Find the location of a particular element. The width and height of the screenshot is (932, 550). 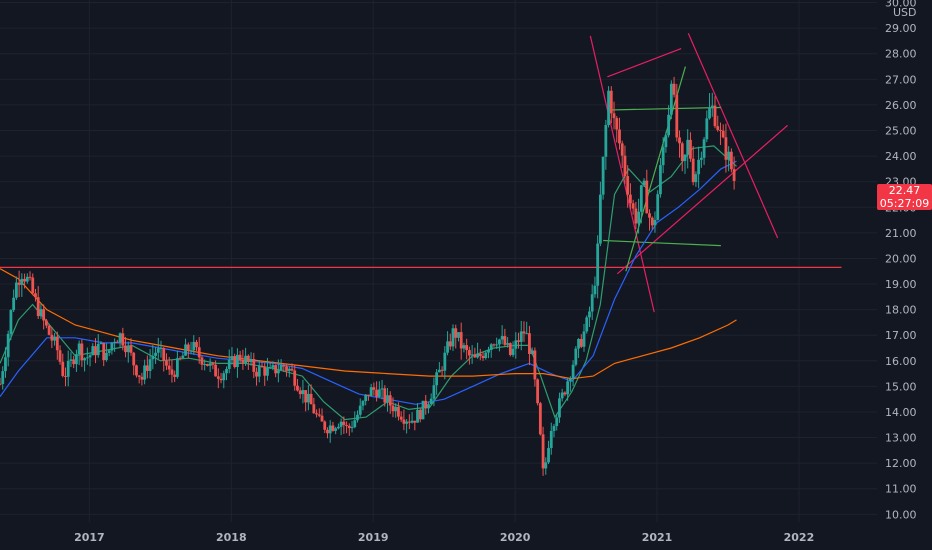

price-tick-label: 18.00 is located at coordinates (901, 310).